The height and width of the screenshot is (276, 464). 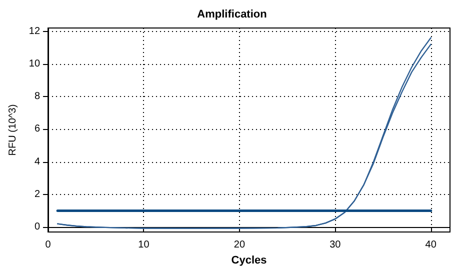 What do you see at coordinates (37, 227) in the screenshot?
I see `y-tick-label: 0` at bounding box center [37, 227].